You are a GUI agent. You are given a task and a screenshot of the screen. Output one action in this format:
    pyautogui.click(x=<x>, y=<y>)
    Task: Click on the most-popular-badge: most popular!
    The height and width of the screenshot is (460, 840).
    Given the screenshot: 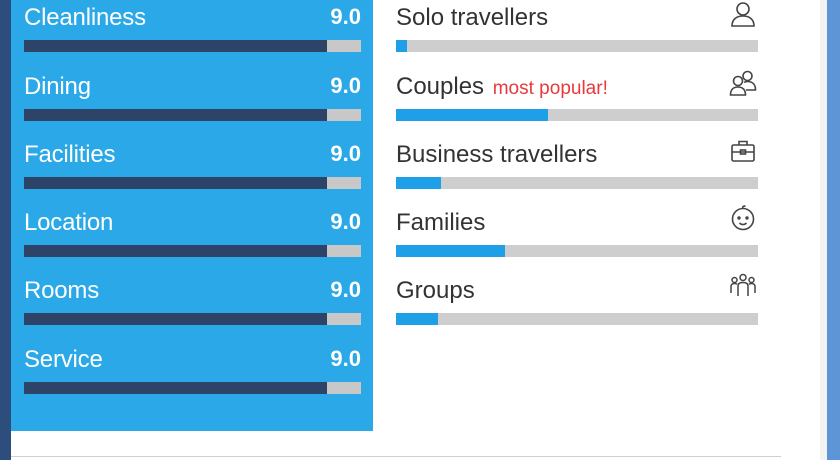 What is the action you would take?
    pyautogui.click(x=550, y=88)
    